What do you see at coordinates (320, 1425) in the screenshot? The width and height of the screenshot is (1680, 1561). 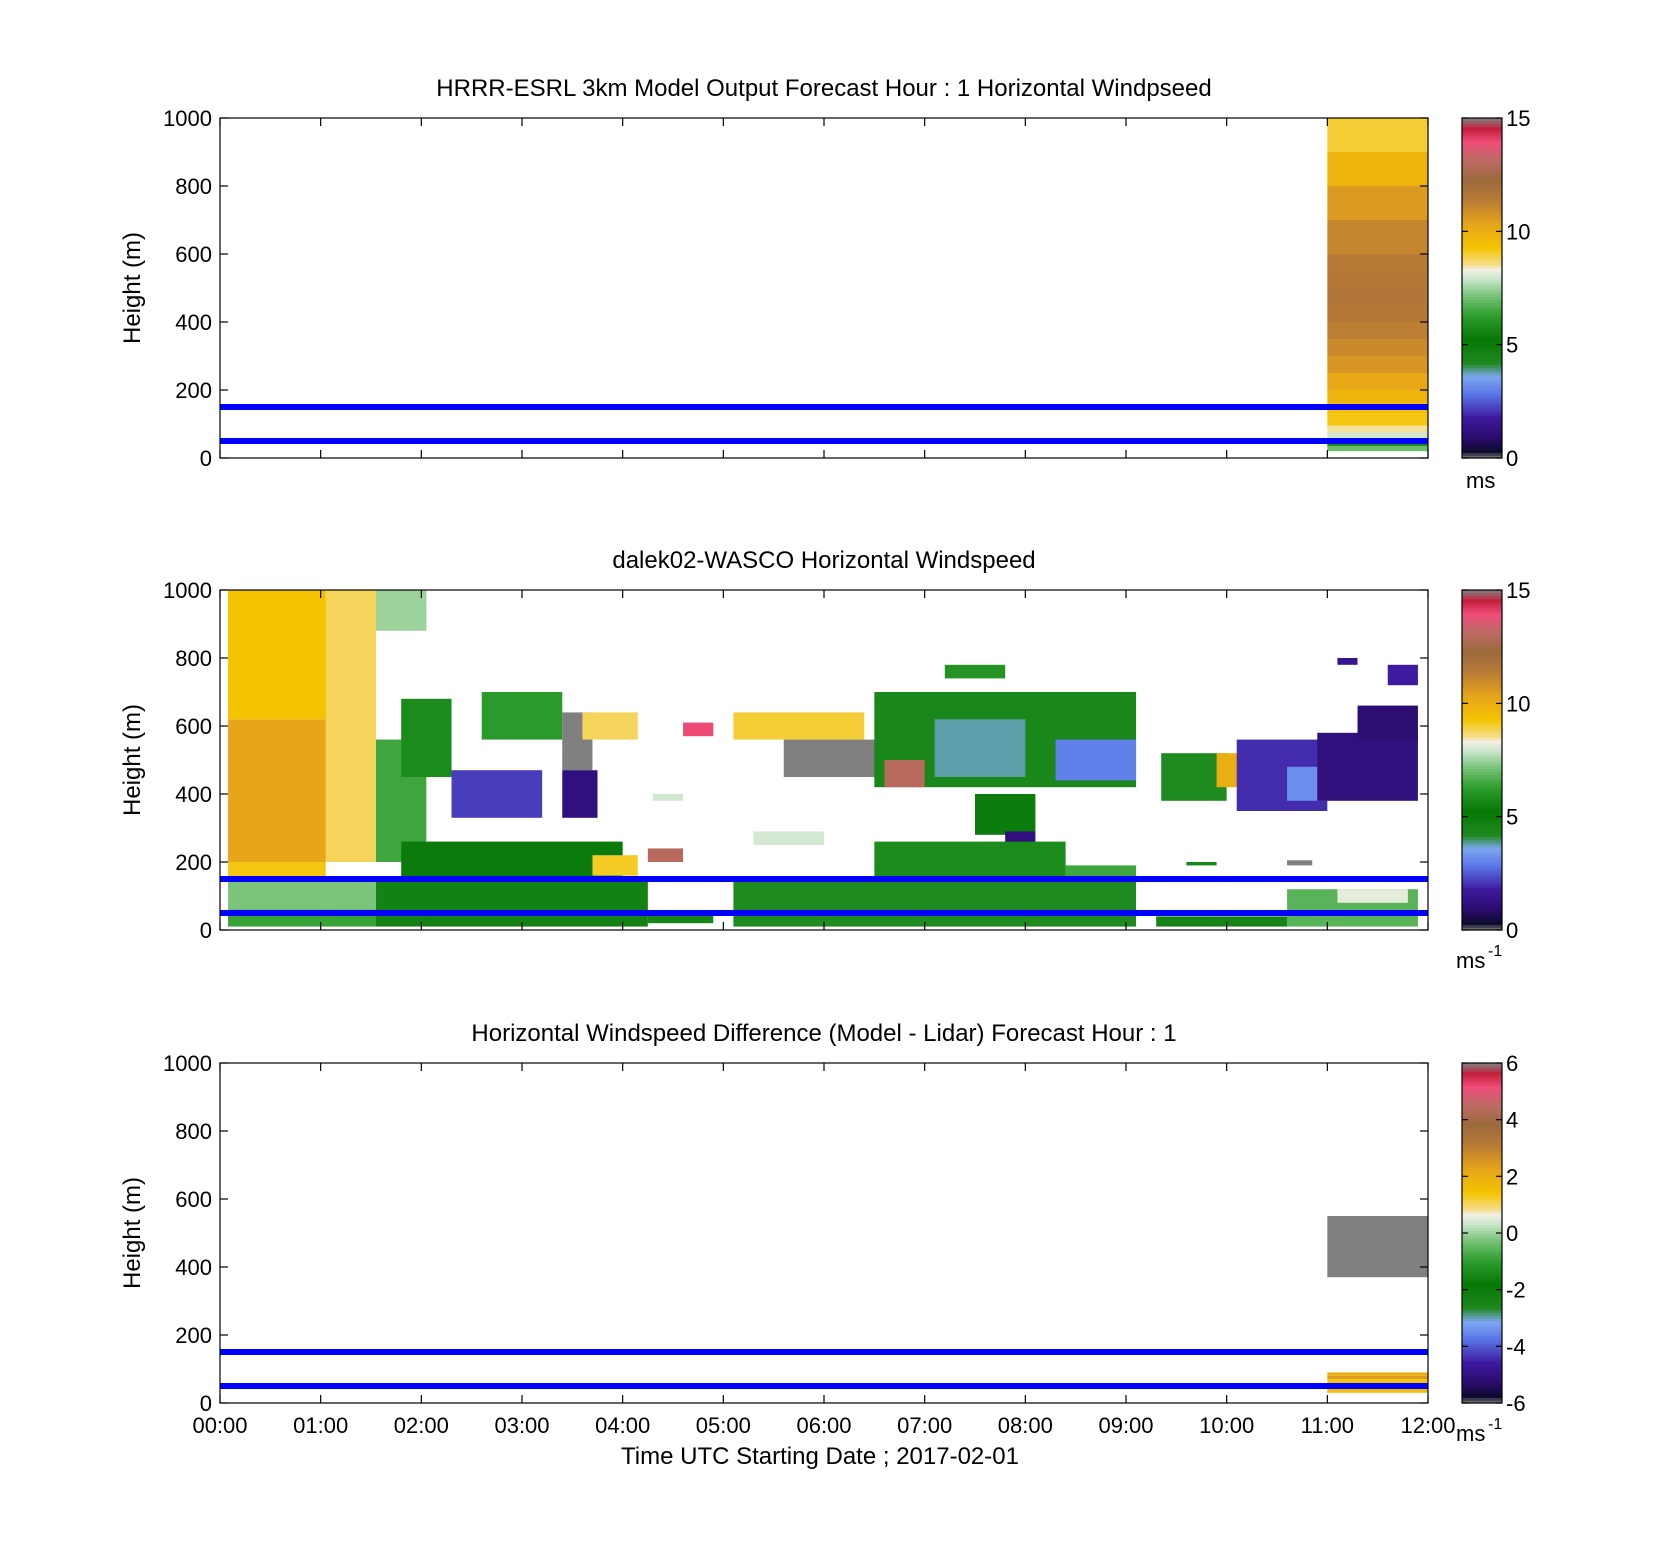 I see `x-tick-label: 01:00` at bounding box center [320, 1425].